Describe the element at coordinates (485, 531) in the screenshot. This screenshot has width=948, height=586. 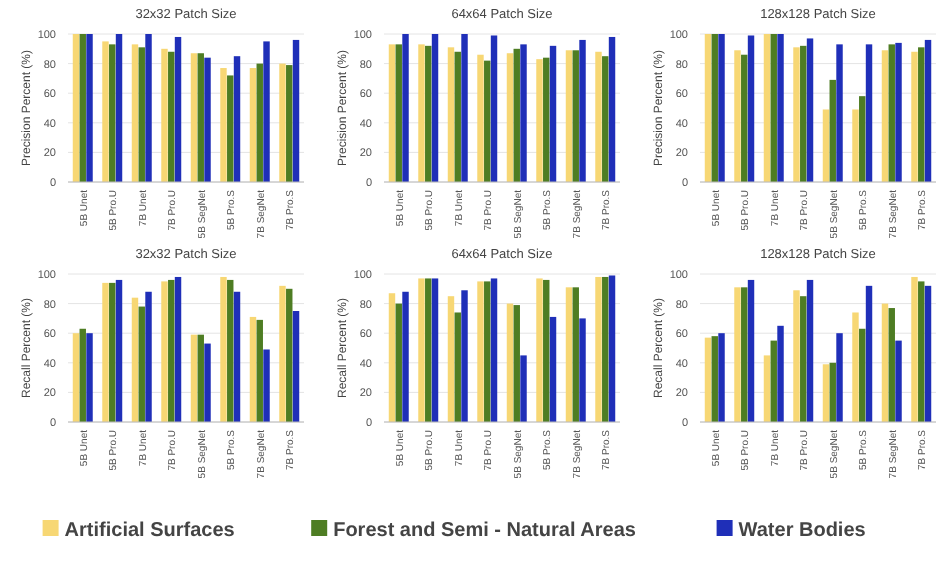
I see `legend-label: Forest and Semi - Natural Areas` at that location.